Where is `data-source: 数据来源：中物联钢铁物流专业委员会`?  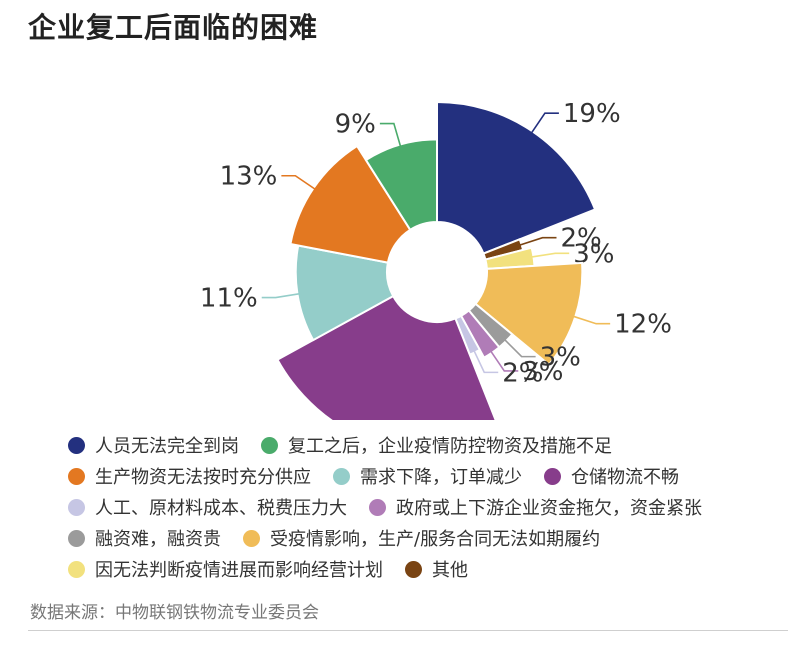
data-source: 数据来源：中物联钢铁物流专业委员会 is located at coordinates (174, 613).